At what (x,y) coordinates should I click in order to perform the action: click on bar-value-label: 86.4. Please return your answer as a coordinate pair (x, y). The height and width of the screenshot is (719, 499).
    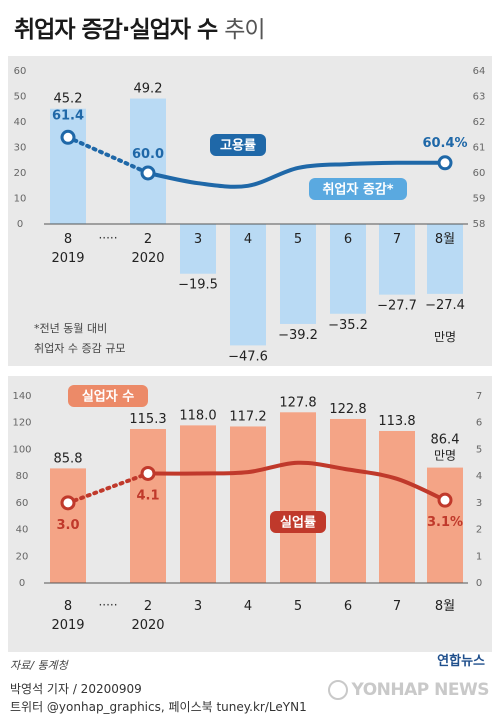
    Looking at the image, I should click on (445, 440).